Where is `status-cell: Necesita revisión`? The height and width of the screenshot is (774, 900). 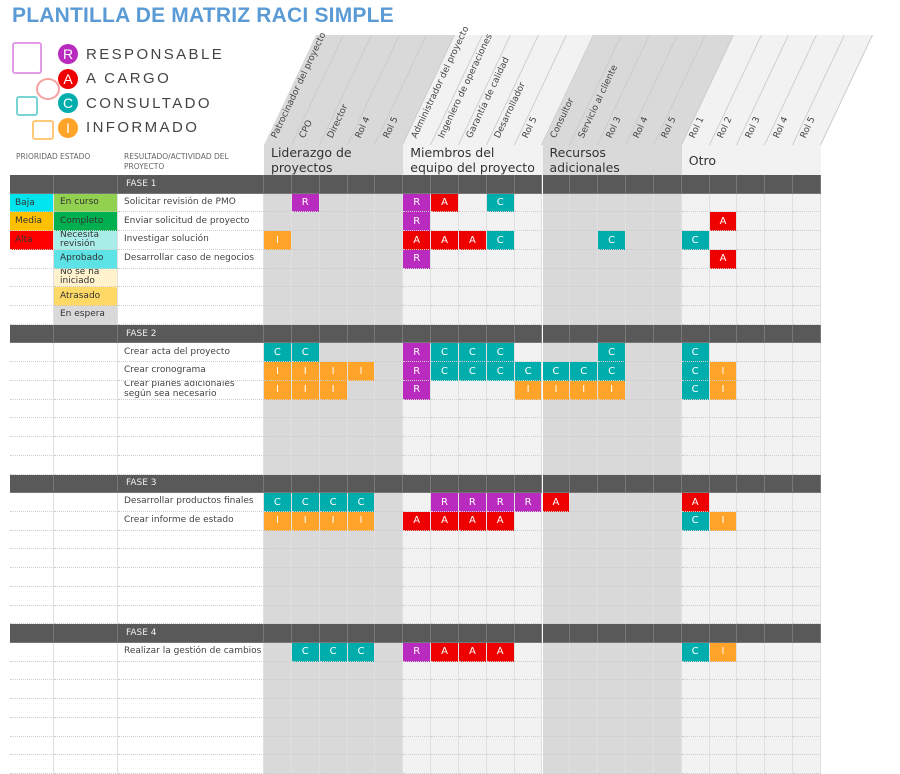 status-cell: Necesita revisión is located at coordinates (86, 240).